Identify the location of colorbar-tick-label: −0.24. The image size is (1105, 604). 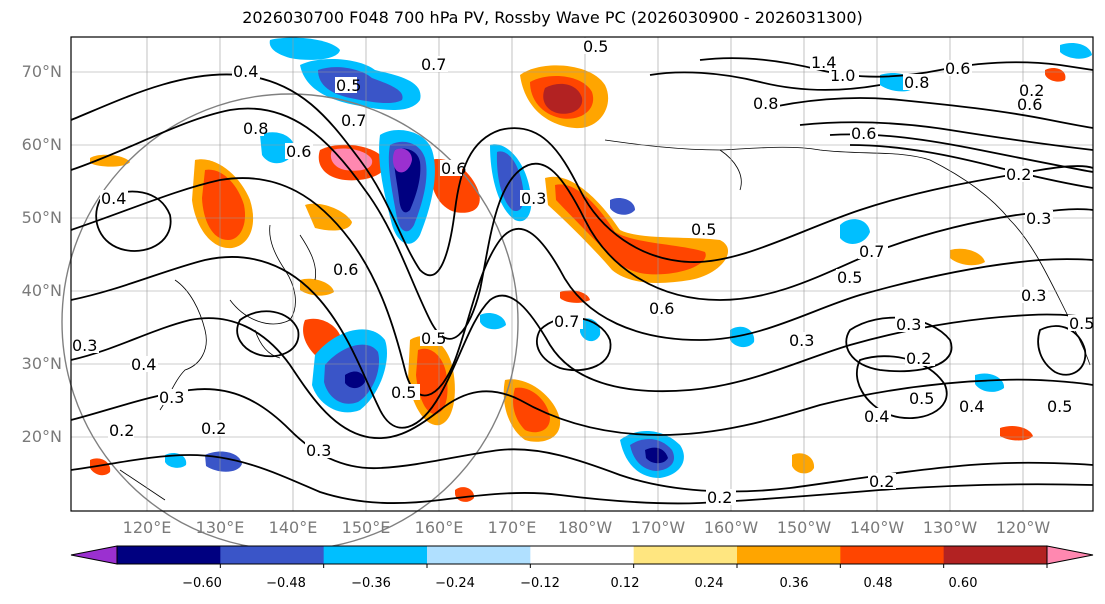
(455, 583).